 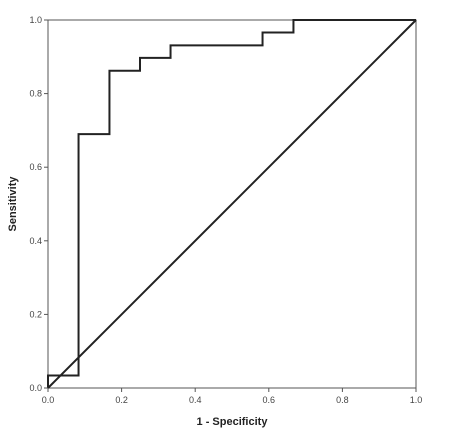 I want to click on x-tick-label: 0.4, so click(x=195, y=400).